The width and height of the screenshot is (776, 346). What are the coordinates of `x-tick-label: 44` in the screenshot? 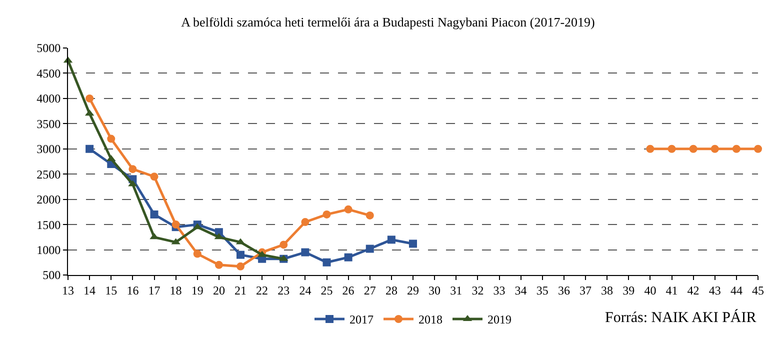 It's located at (736, 290).